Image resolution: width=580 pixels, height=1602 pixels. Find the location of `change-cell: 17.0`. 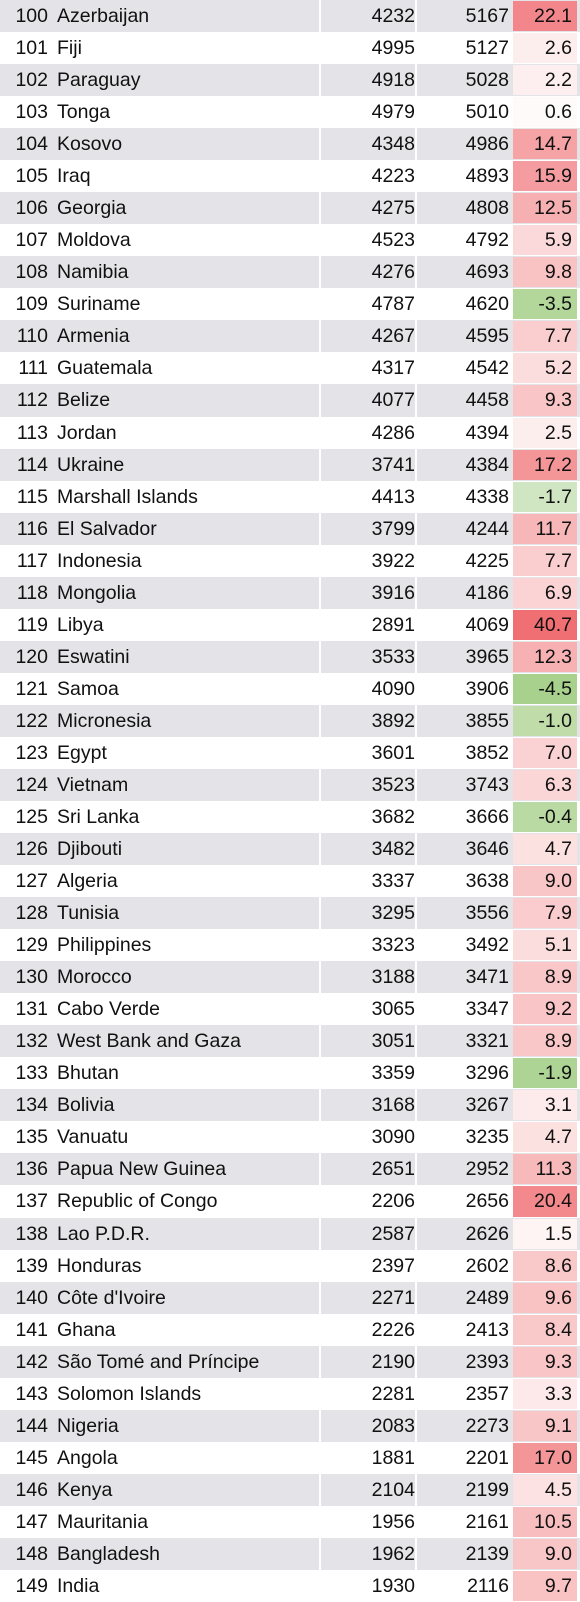

change-cell: 17.0 is located at coordinates (553, 1458).